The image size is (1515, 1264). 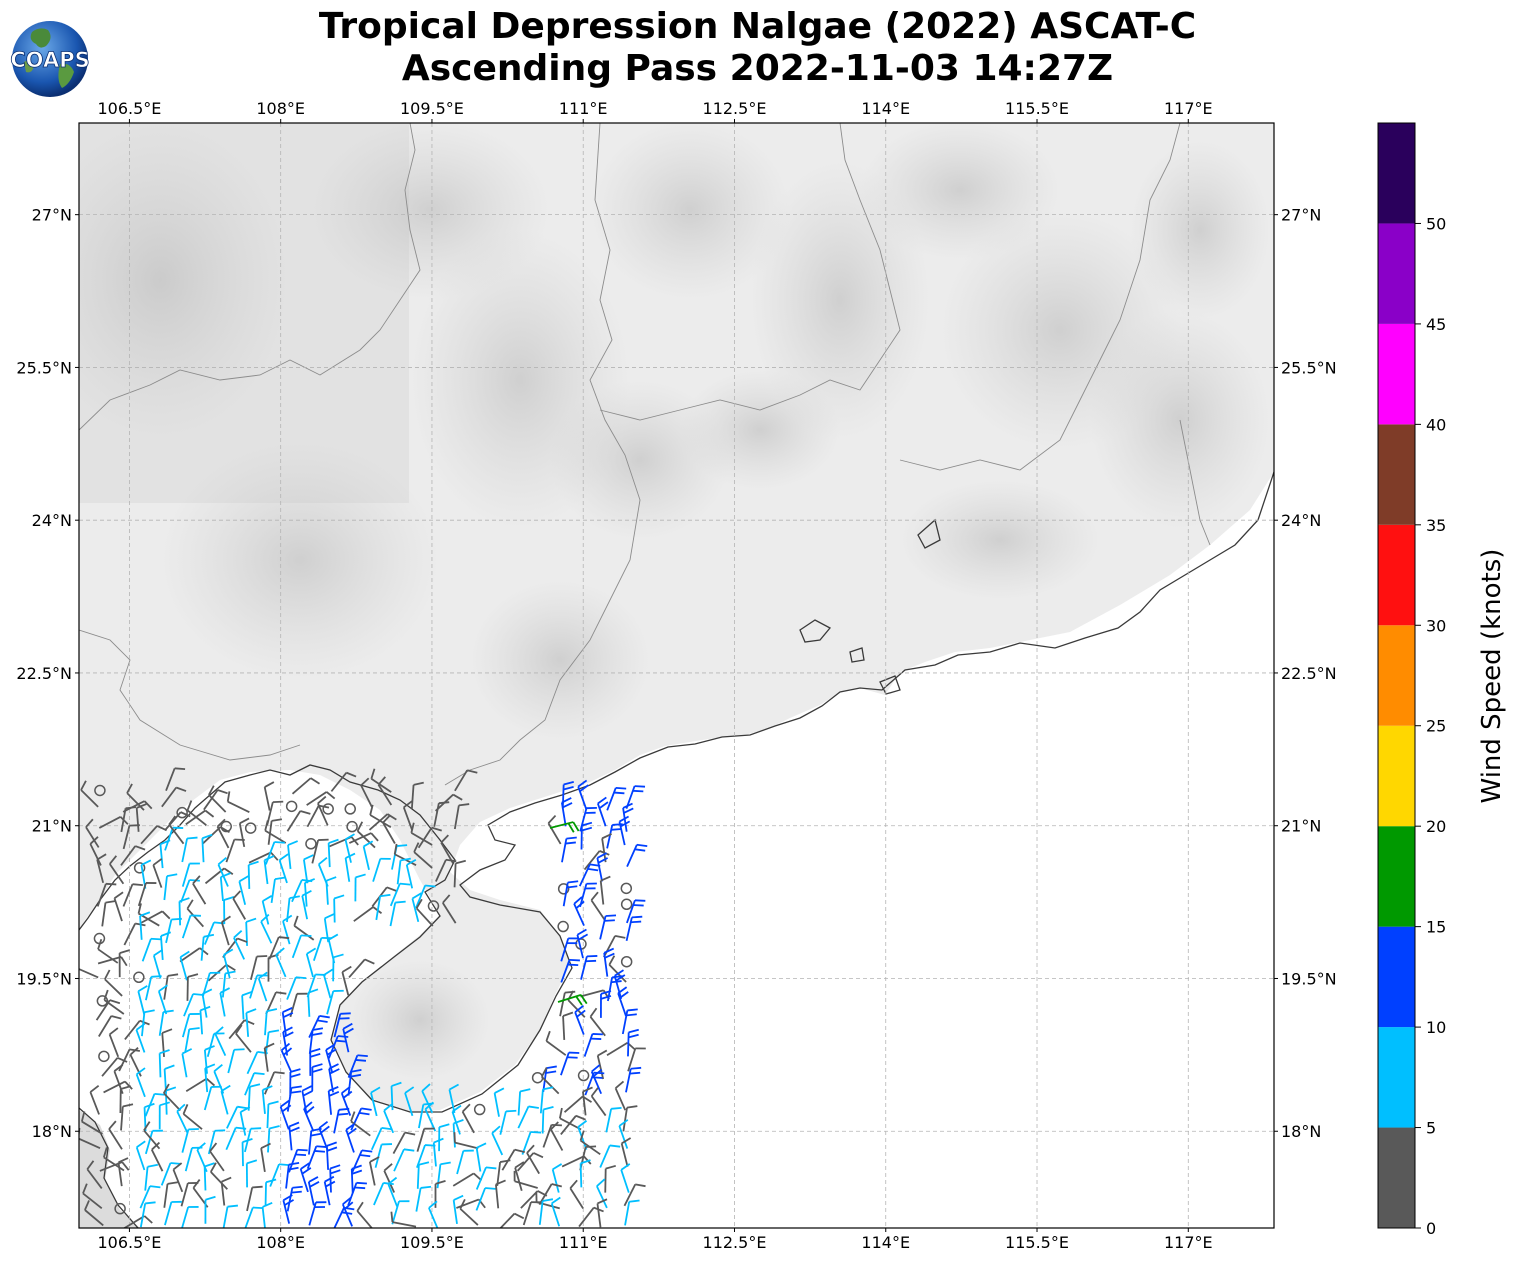 I want to click on colorbar-segment, so click(x=1396, y=575).